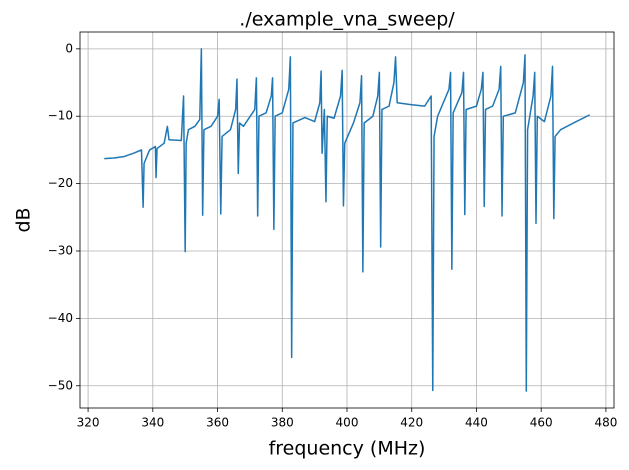 This screenshot has height=470, width=629. Describe the element at coordinates (69, 48) in the screenshot. I see `y-tick-label: 0` at that location.